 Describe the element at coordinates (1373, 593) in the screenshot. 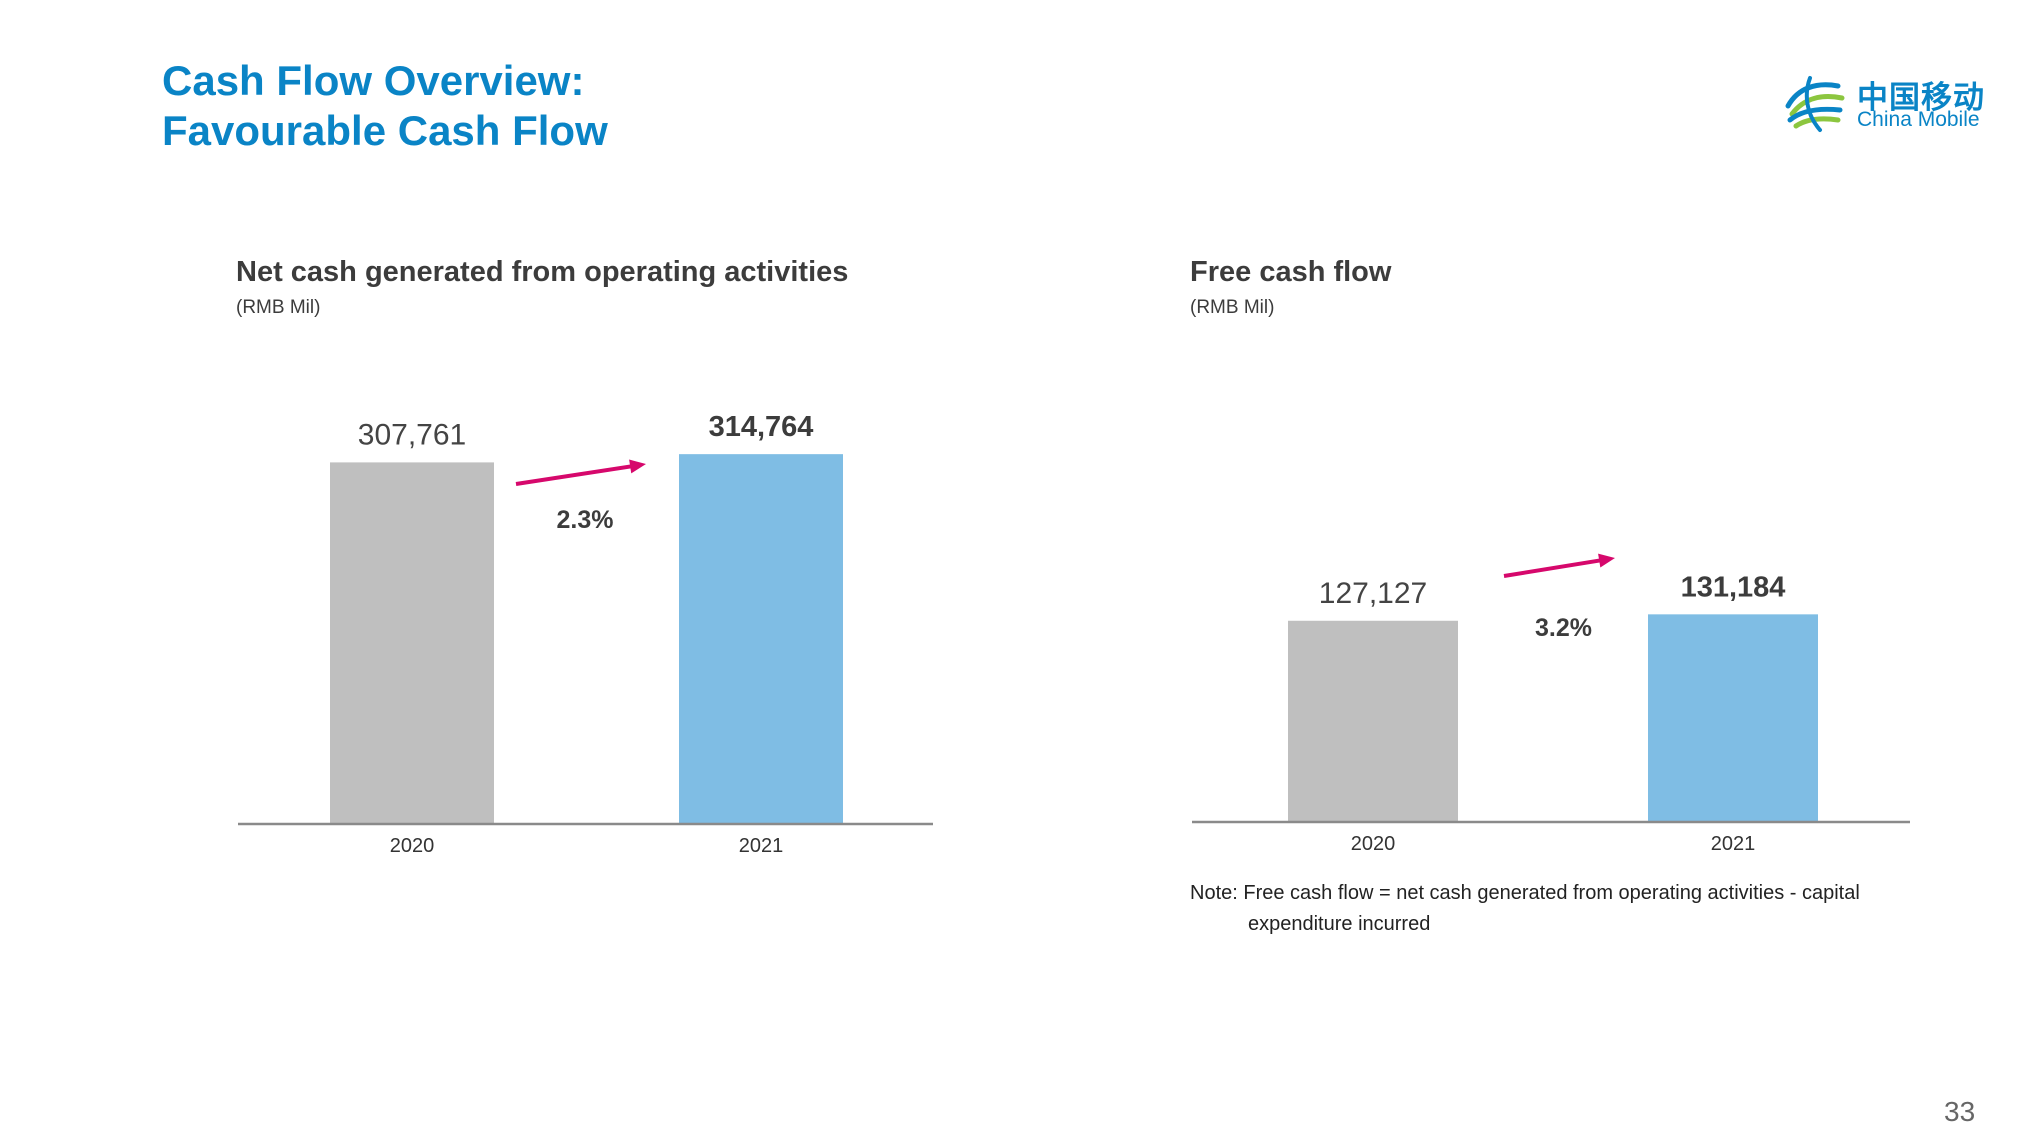

I see `value-label-2020: 127,127` at that location.